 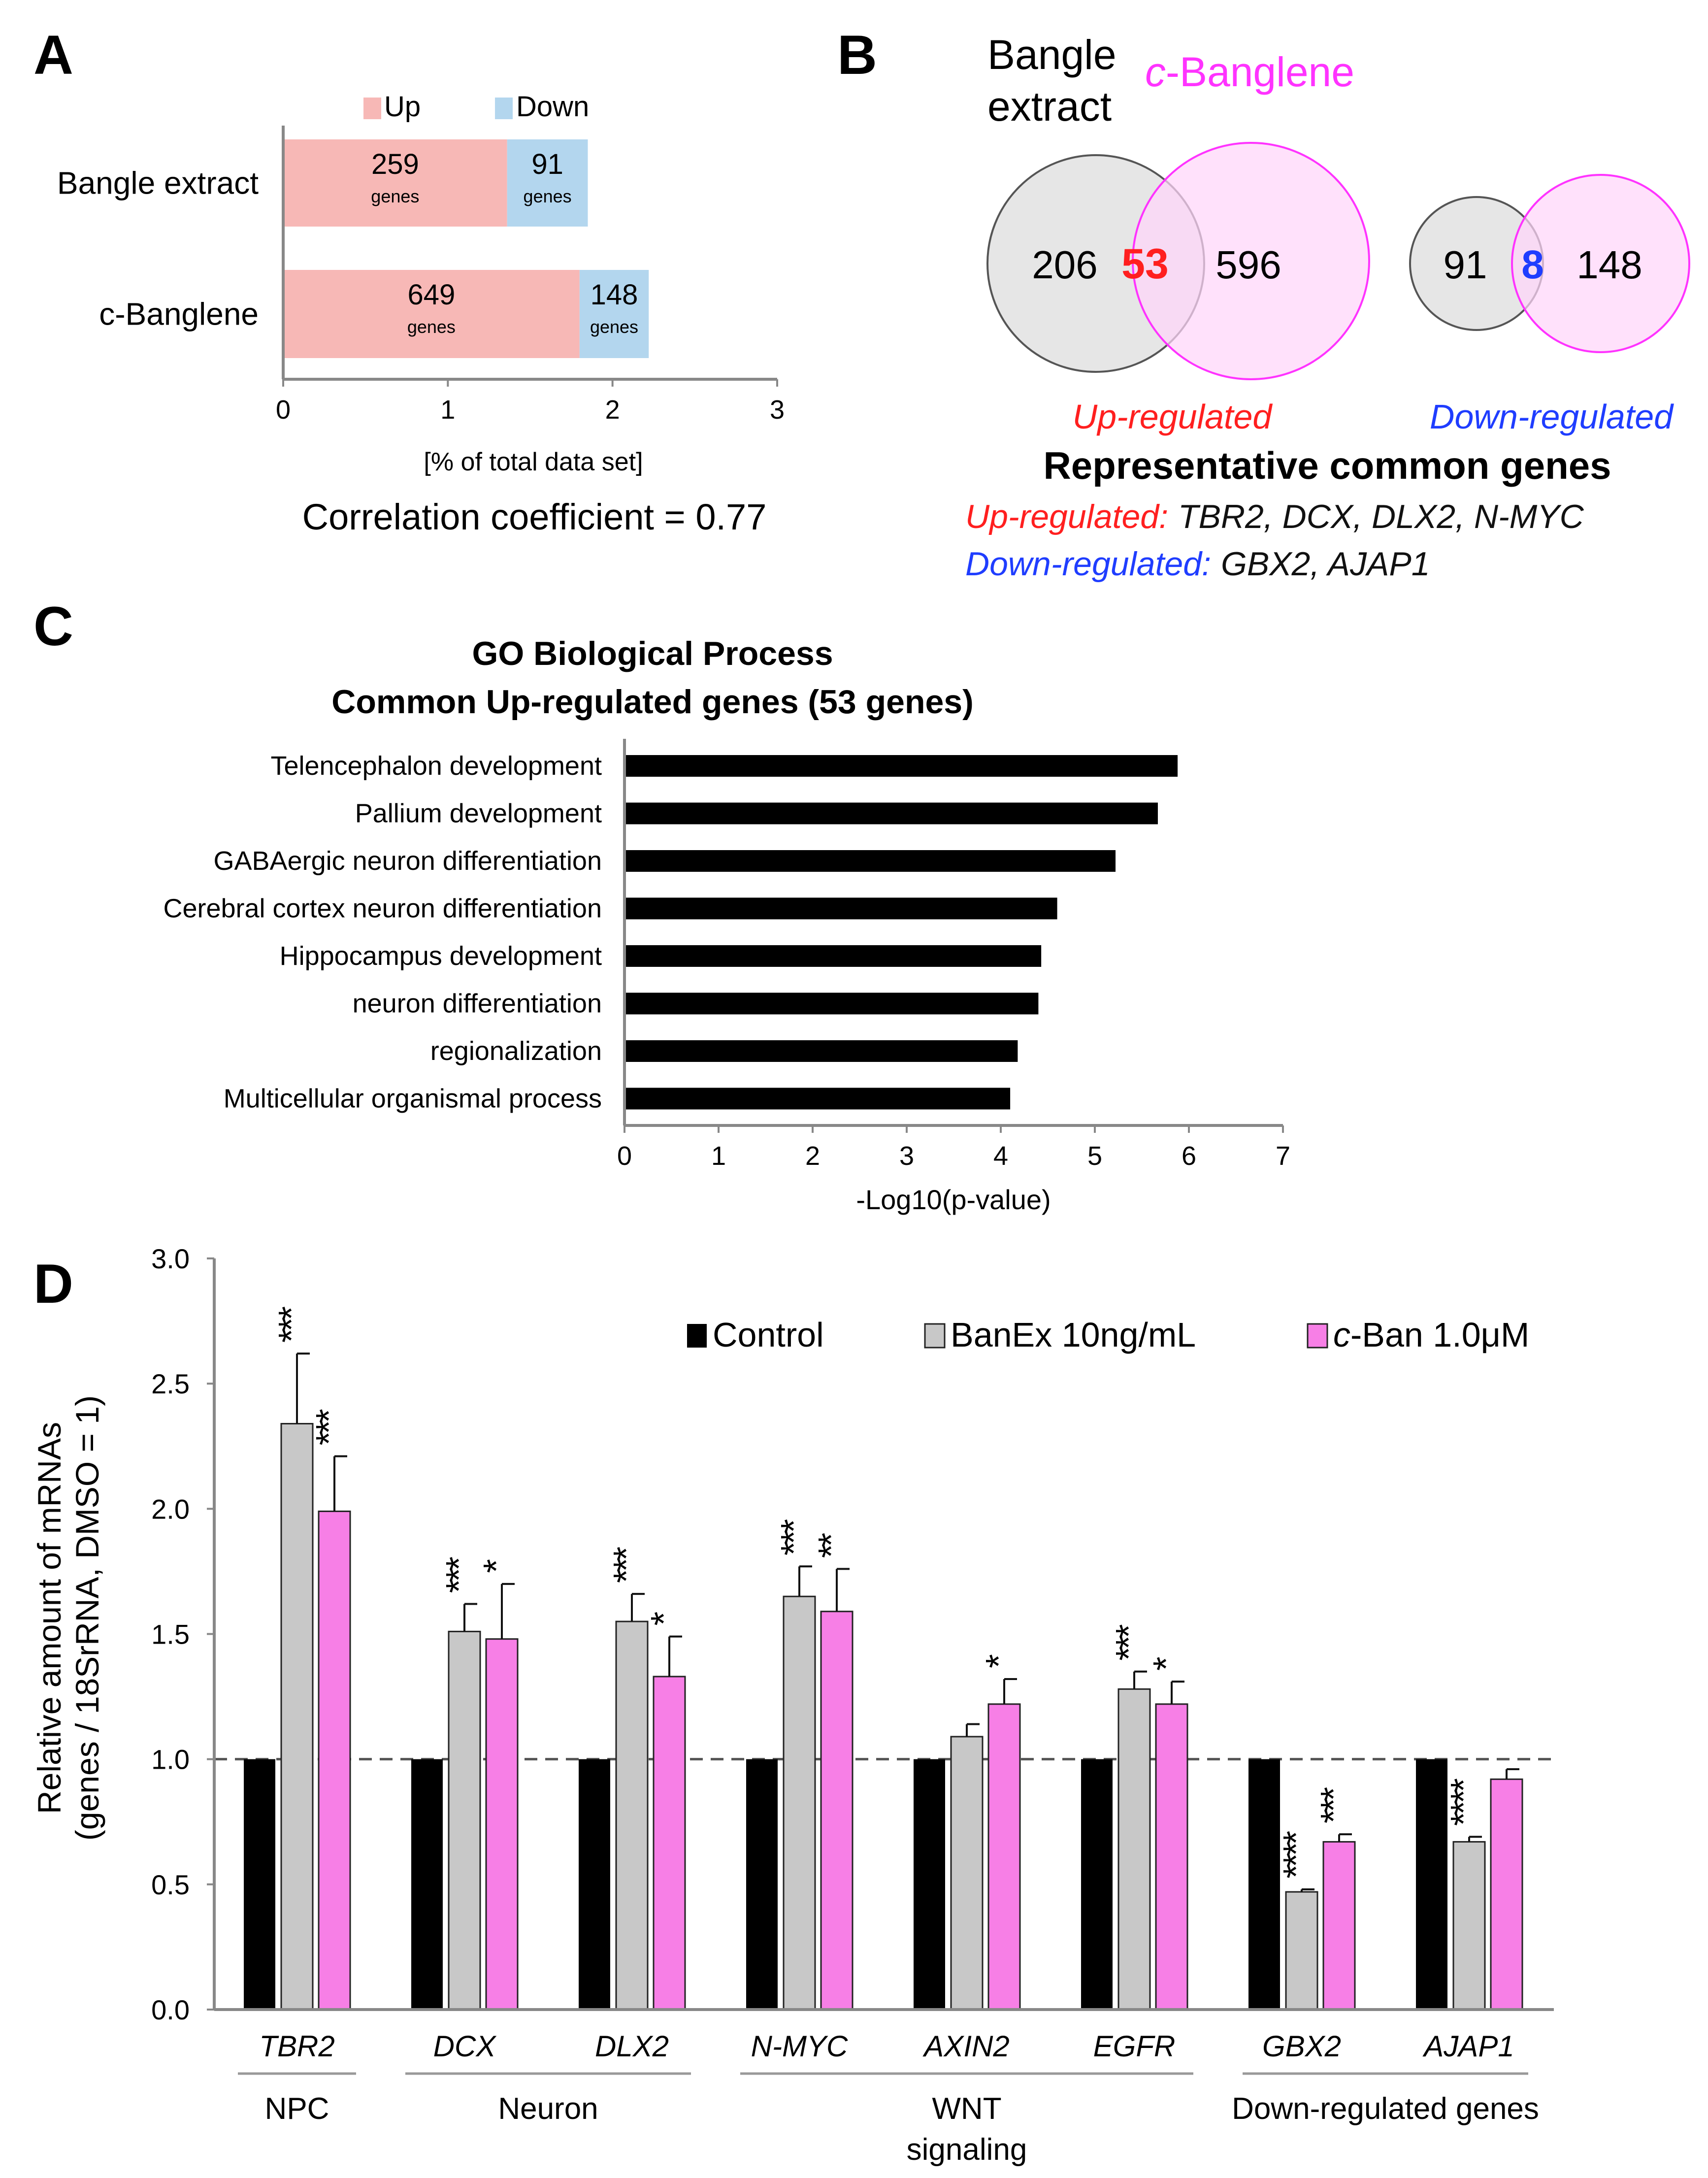 I want to click on a-x-tick-label: 1, so click(x=447, y=410).